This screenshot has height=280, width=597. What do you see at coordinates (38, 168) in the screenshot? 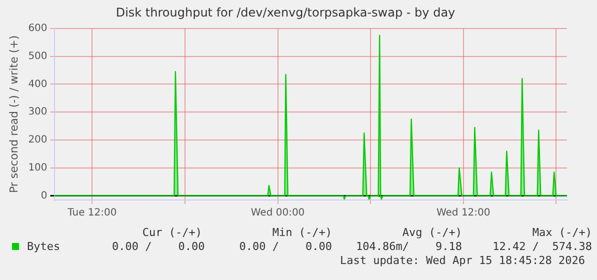
I see `y-tick-label: 100` at bounding box center [38, 168].